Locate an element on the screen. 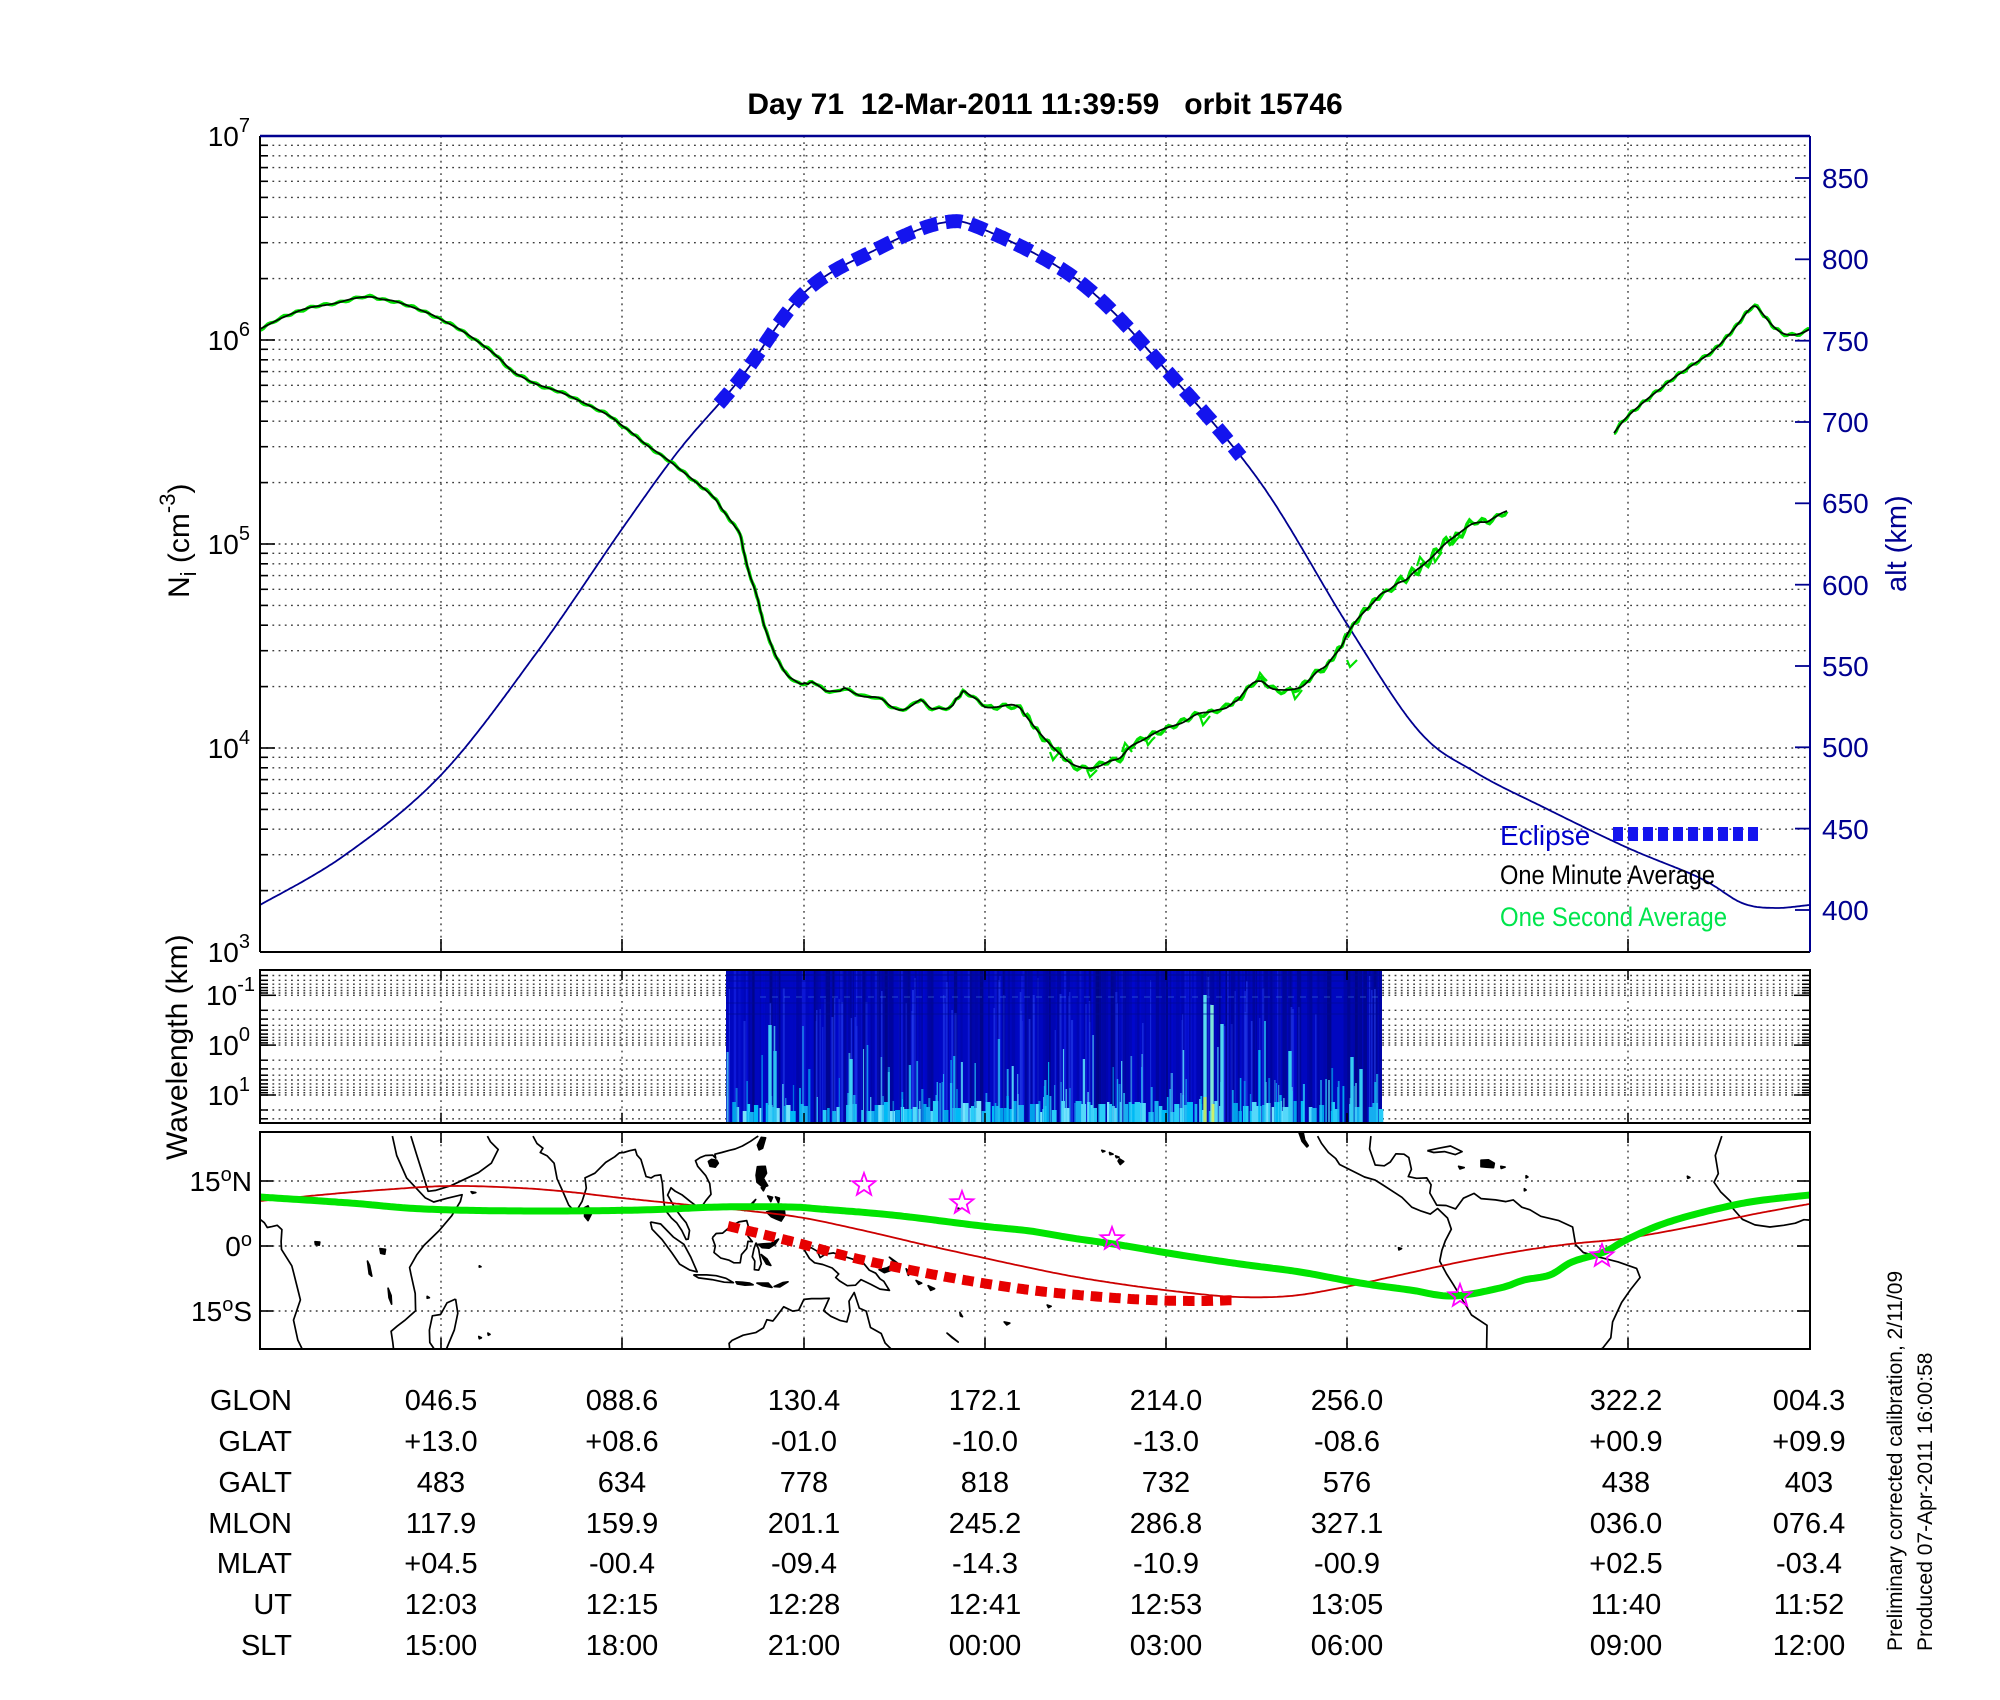 Image resolution: width=2000 pixels, height=1700 pixels. svg-text: 09:00 is located at coordinates (1626, 1646).